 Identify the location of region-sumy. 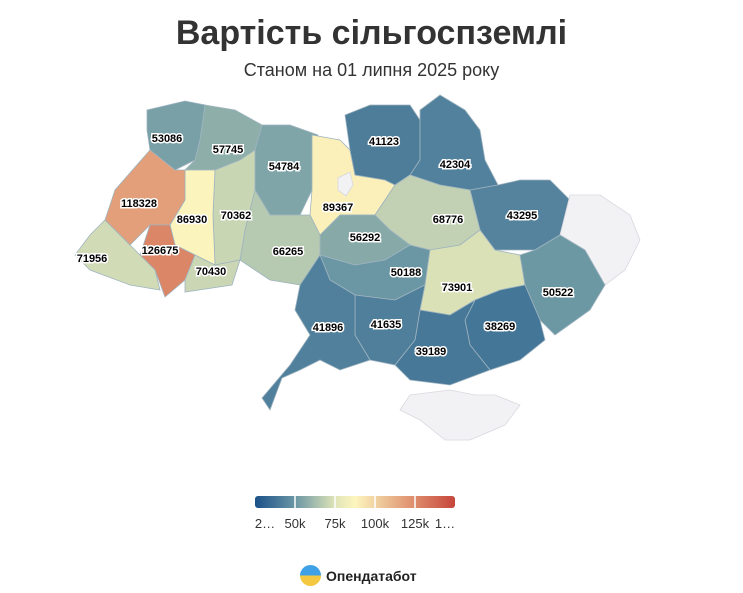
(454, 142).